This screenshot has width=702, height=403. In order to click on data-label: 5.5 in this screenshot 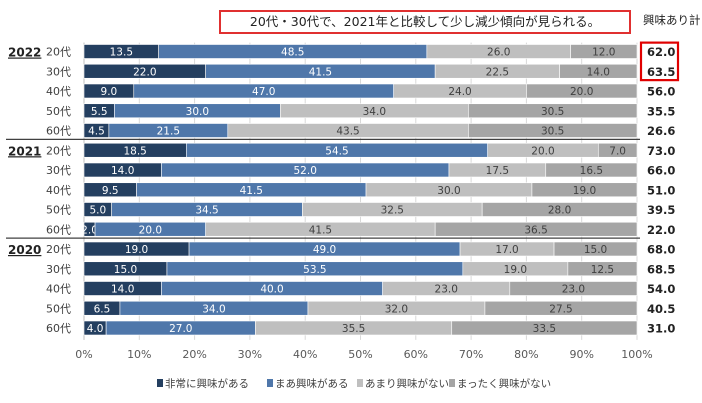, I will do `click(99, 112)`.